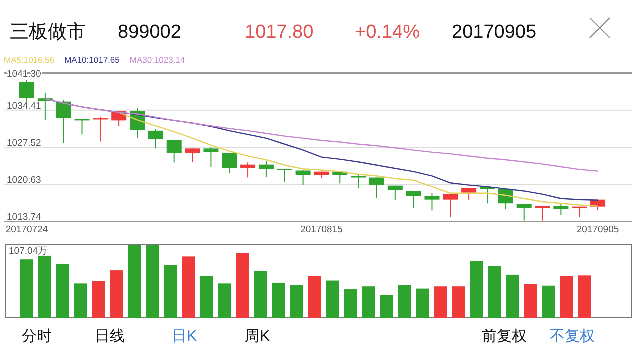 This screenshot has height=360, width=640. Describe the element at coordinates (321, 230) in the screenshot. I see `x-tick-label: 20170815` at that location.